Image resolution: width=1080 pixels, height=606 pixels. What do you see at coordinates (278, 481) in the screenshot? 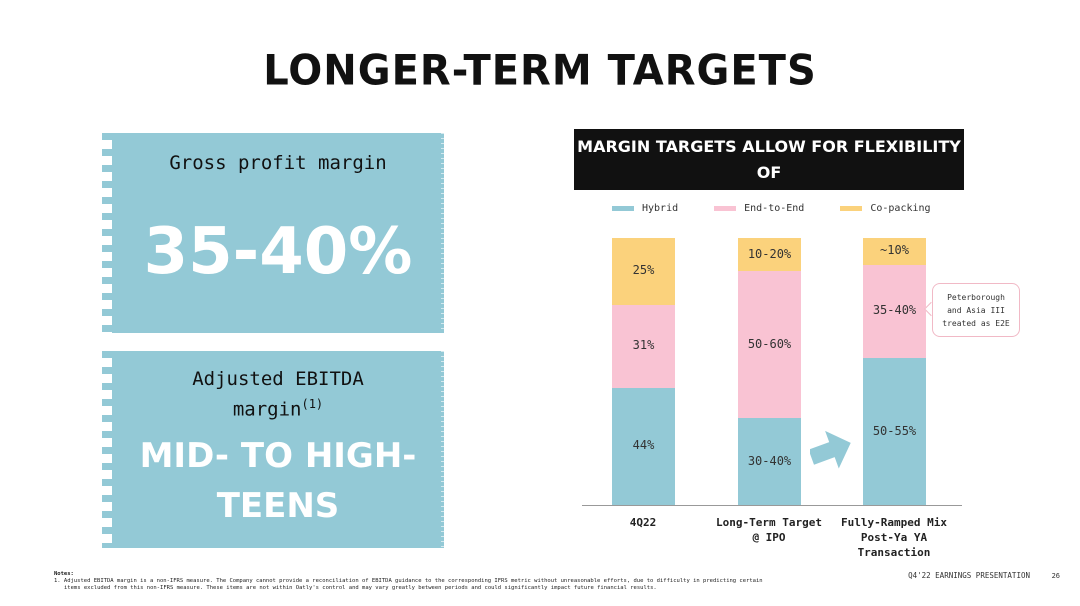
I see `adjusted-ebitda-margin-value: MID- TO HIGH- TEENS` at bounding box center [278, 481].